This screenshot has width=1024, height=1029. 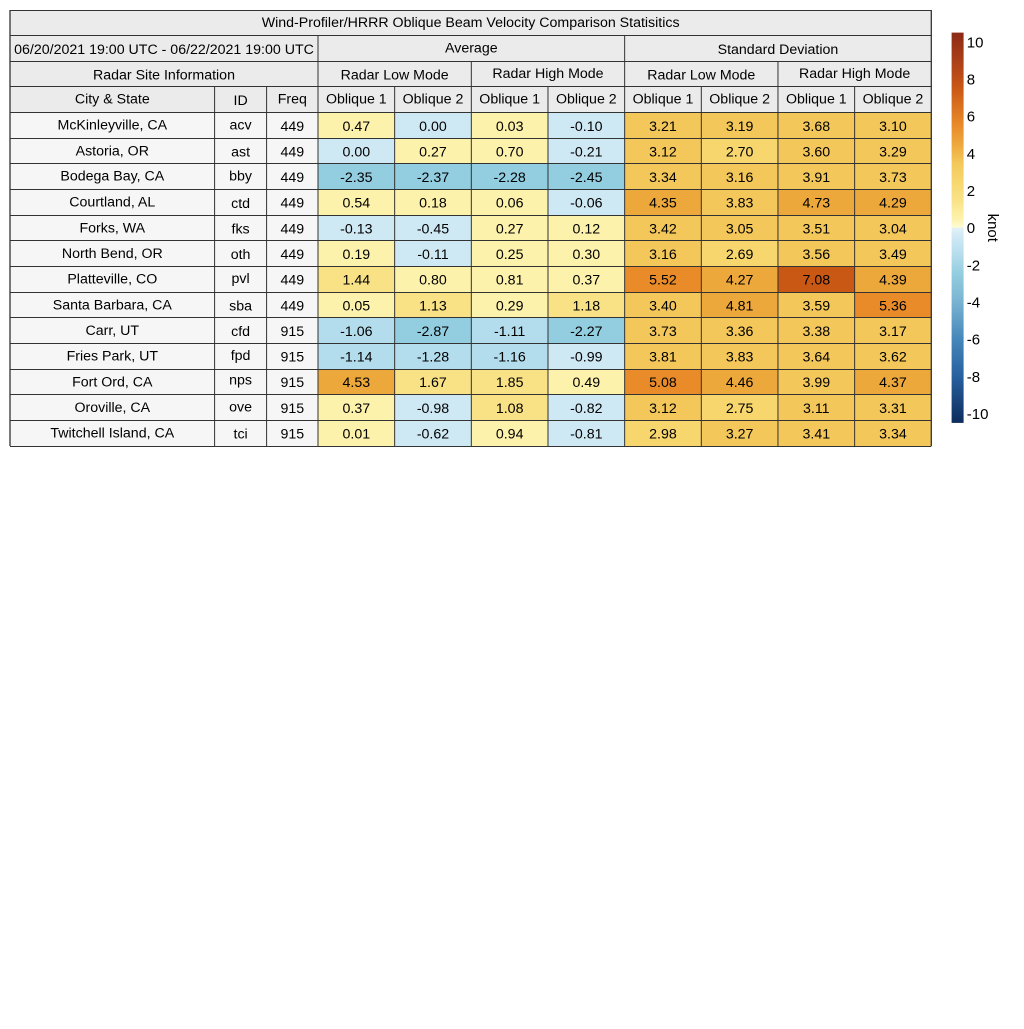 I want to click on svg-text: 0.30, so click(x=587, y=255).